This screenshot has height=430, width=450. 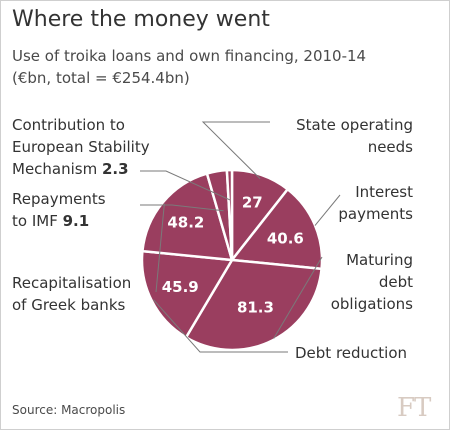 I want to click on leader-imf, so click(x=182, y=208).